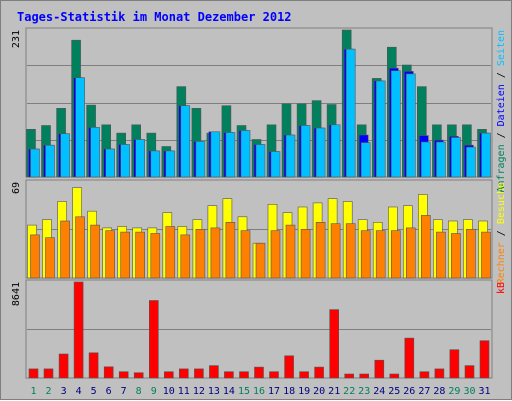  I want to click on panel-1-side-legend: Anfragen / Dateien / Seiten, so click(501, 111).